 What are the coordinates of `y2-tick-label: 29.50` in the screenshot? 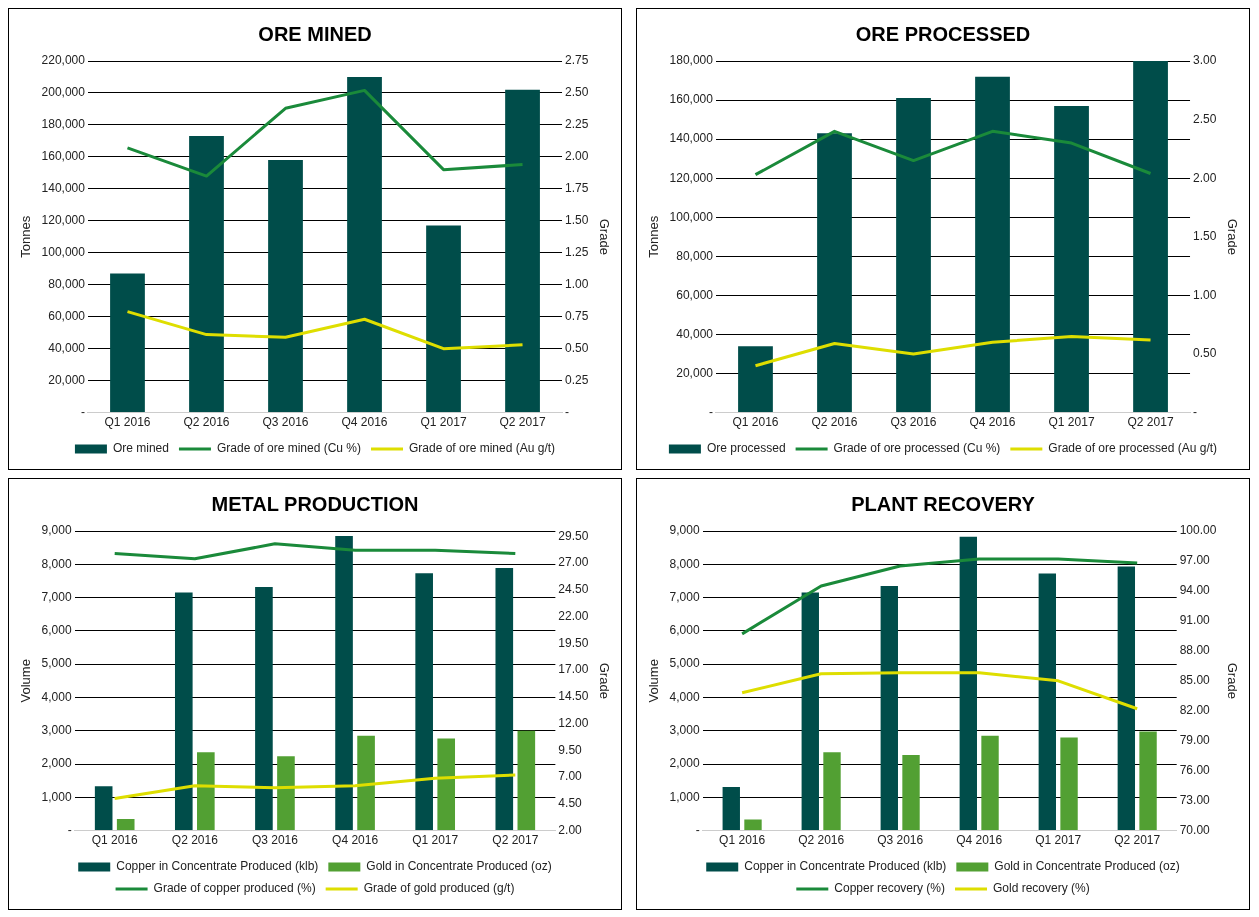 It's located at (573, 535).